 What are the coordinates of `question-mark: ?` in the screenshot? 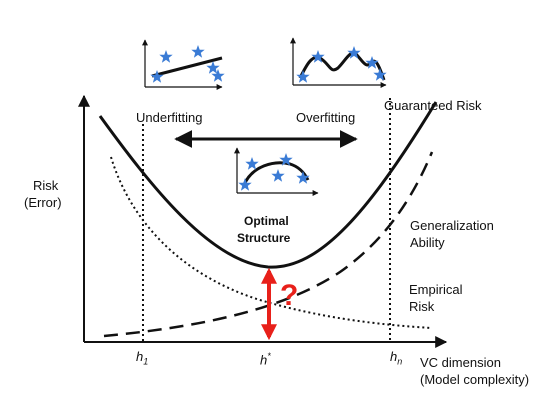 It's located at (289, 295).